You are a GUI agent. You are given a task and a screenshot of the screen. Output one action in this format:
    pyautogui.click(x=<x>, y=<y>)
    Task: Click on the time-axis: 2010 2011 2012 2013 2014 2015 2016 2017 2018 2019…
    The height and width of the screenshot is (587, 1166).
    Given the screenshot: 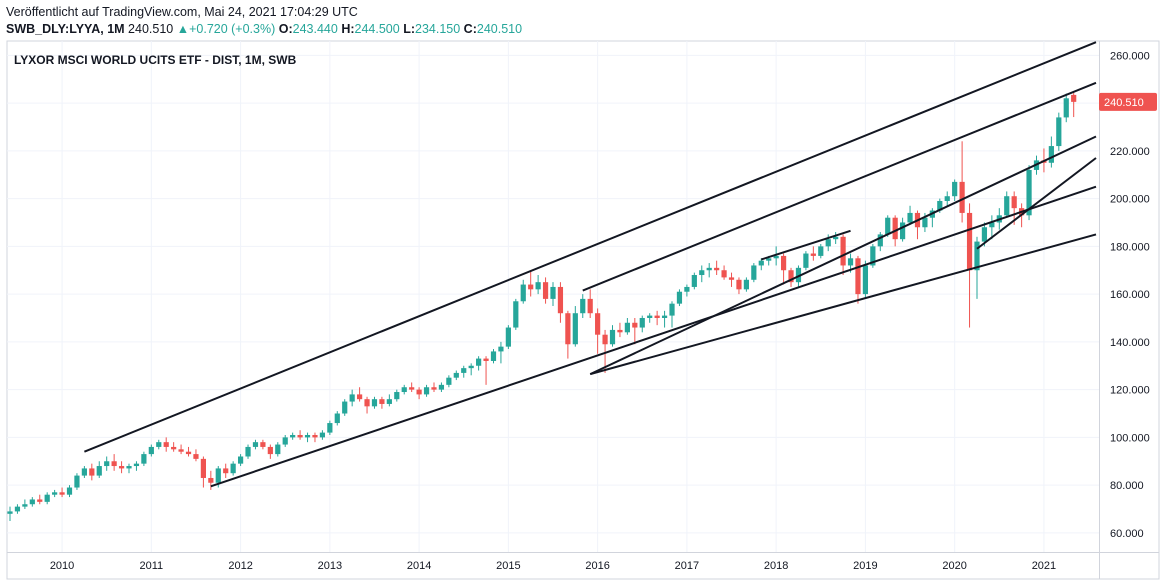 What is the action you would take?
    pyautogui.click(x=553, y=566)
    